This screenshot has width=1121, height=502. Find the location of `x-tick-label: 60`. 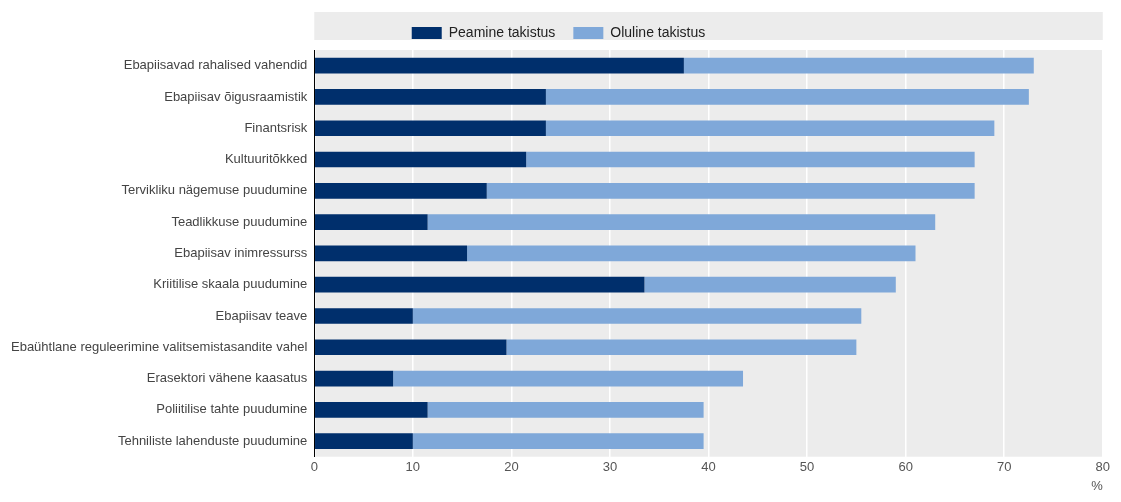

x-tick-label: 60 is located at coordinates (905, 467).